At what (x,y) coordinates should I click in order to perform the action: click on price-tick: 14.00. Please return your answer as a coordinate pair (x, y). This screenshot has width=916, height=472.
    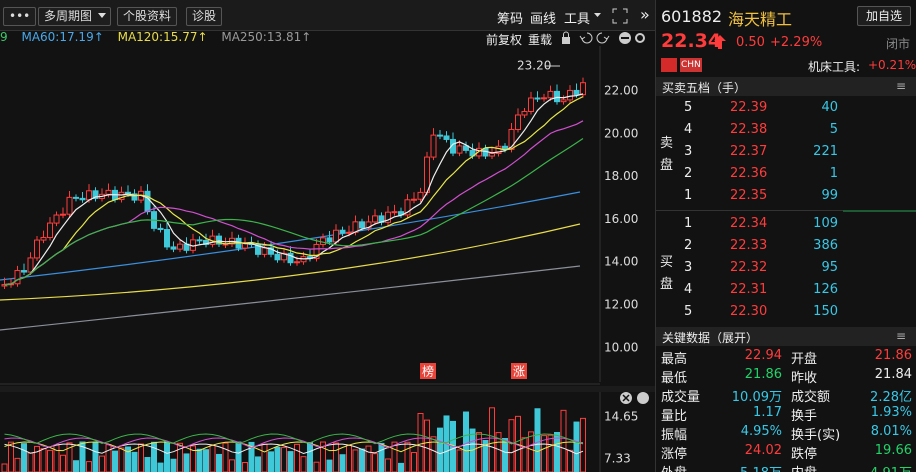
    Looking at the image, I should click on (621, 262).